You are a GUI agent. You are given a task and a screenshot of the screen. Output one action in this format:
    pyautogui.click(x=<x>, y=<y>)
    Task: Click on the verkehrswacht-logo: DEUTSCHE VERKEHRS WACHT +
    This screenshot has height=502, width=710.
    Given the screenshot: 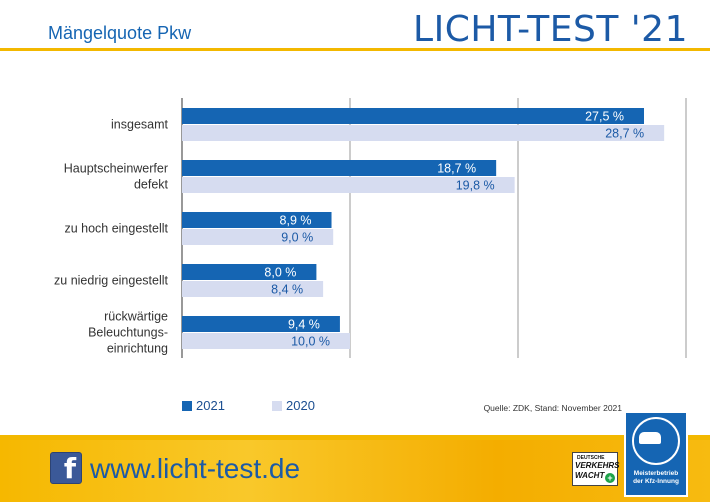 What is the action you would take?
    pyautogui.click(x=596, y=469)
    